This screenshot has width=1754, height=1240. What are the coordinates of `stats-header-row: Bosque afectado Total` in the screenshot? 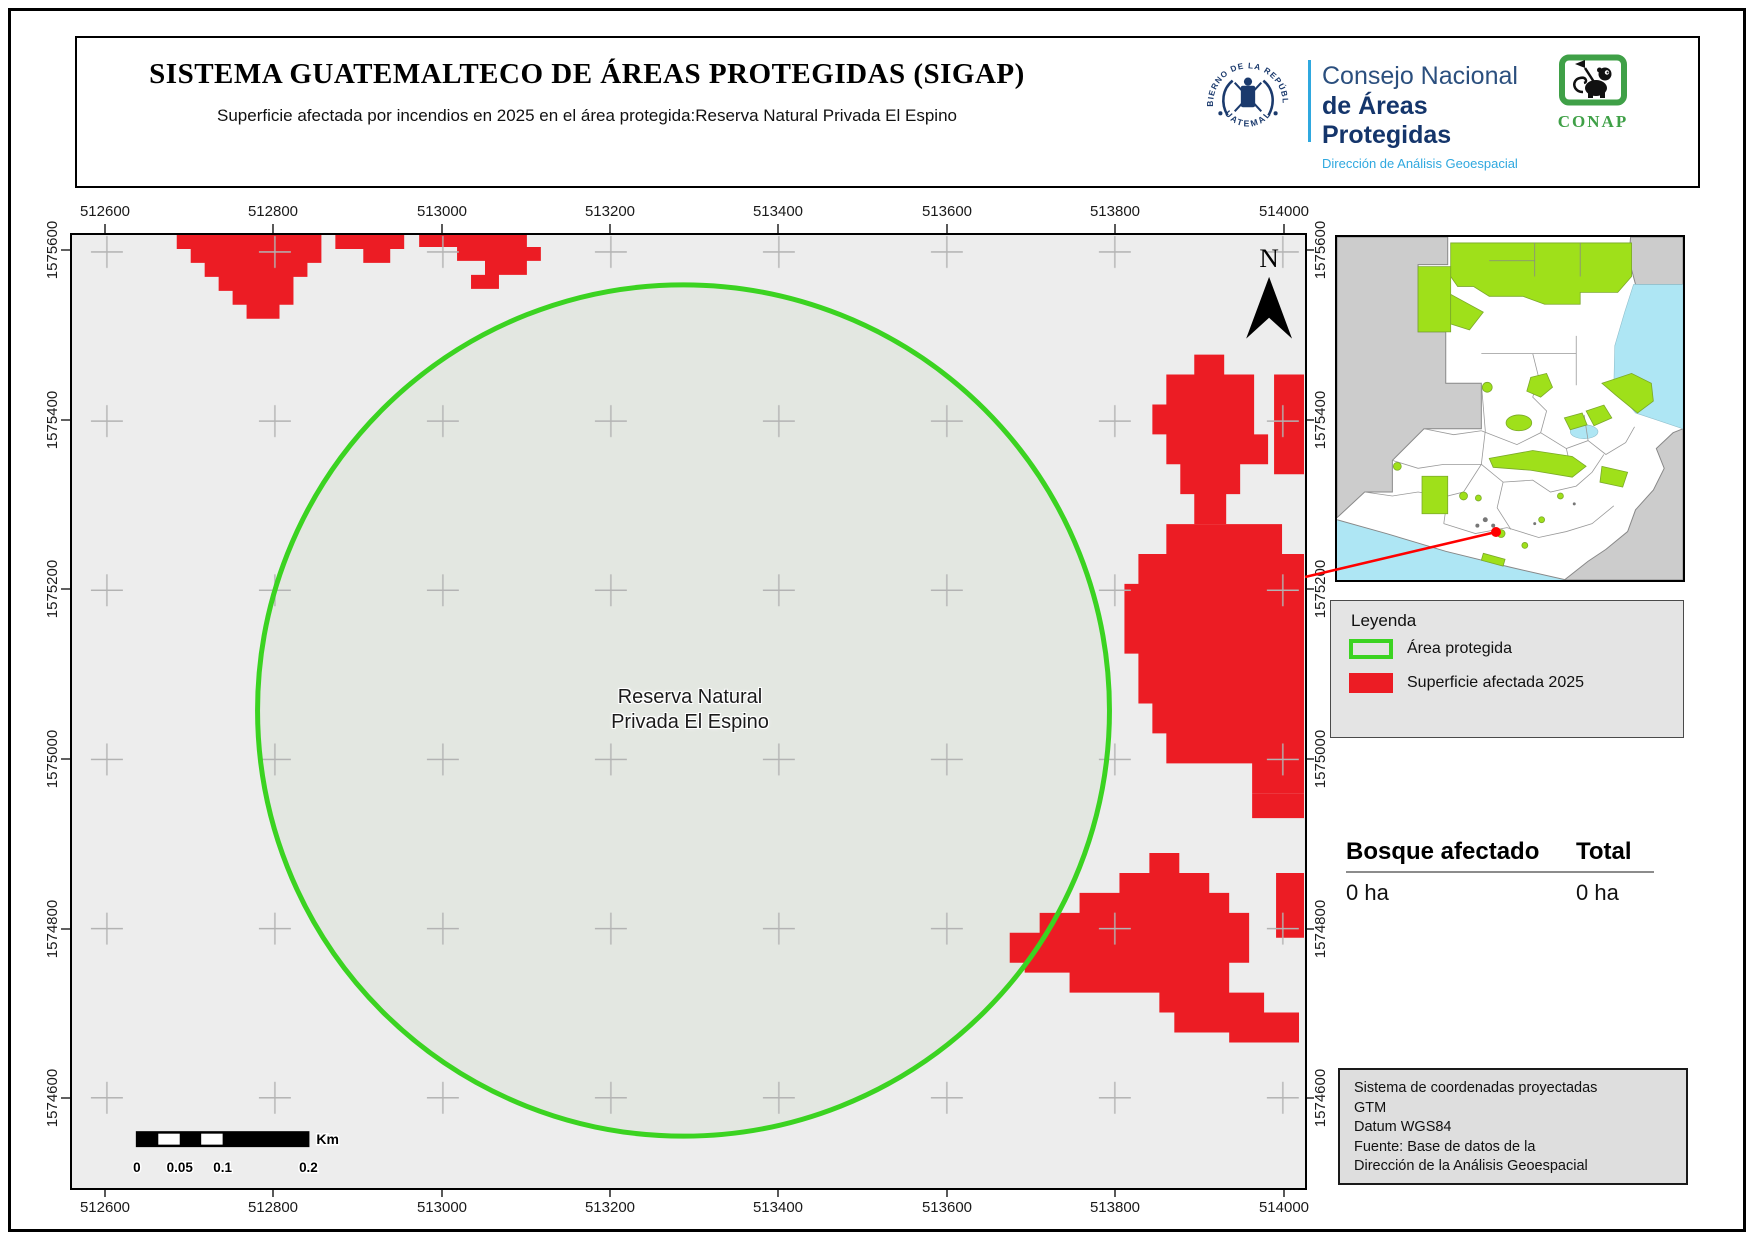 It's located at (1500, 855).